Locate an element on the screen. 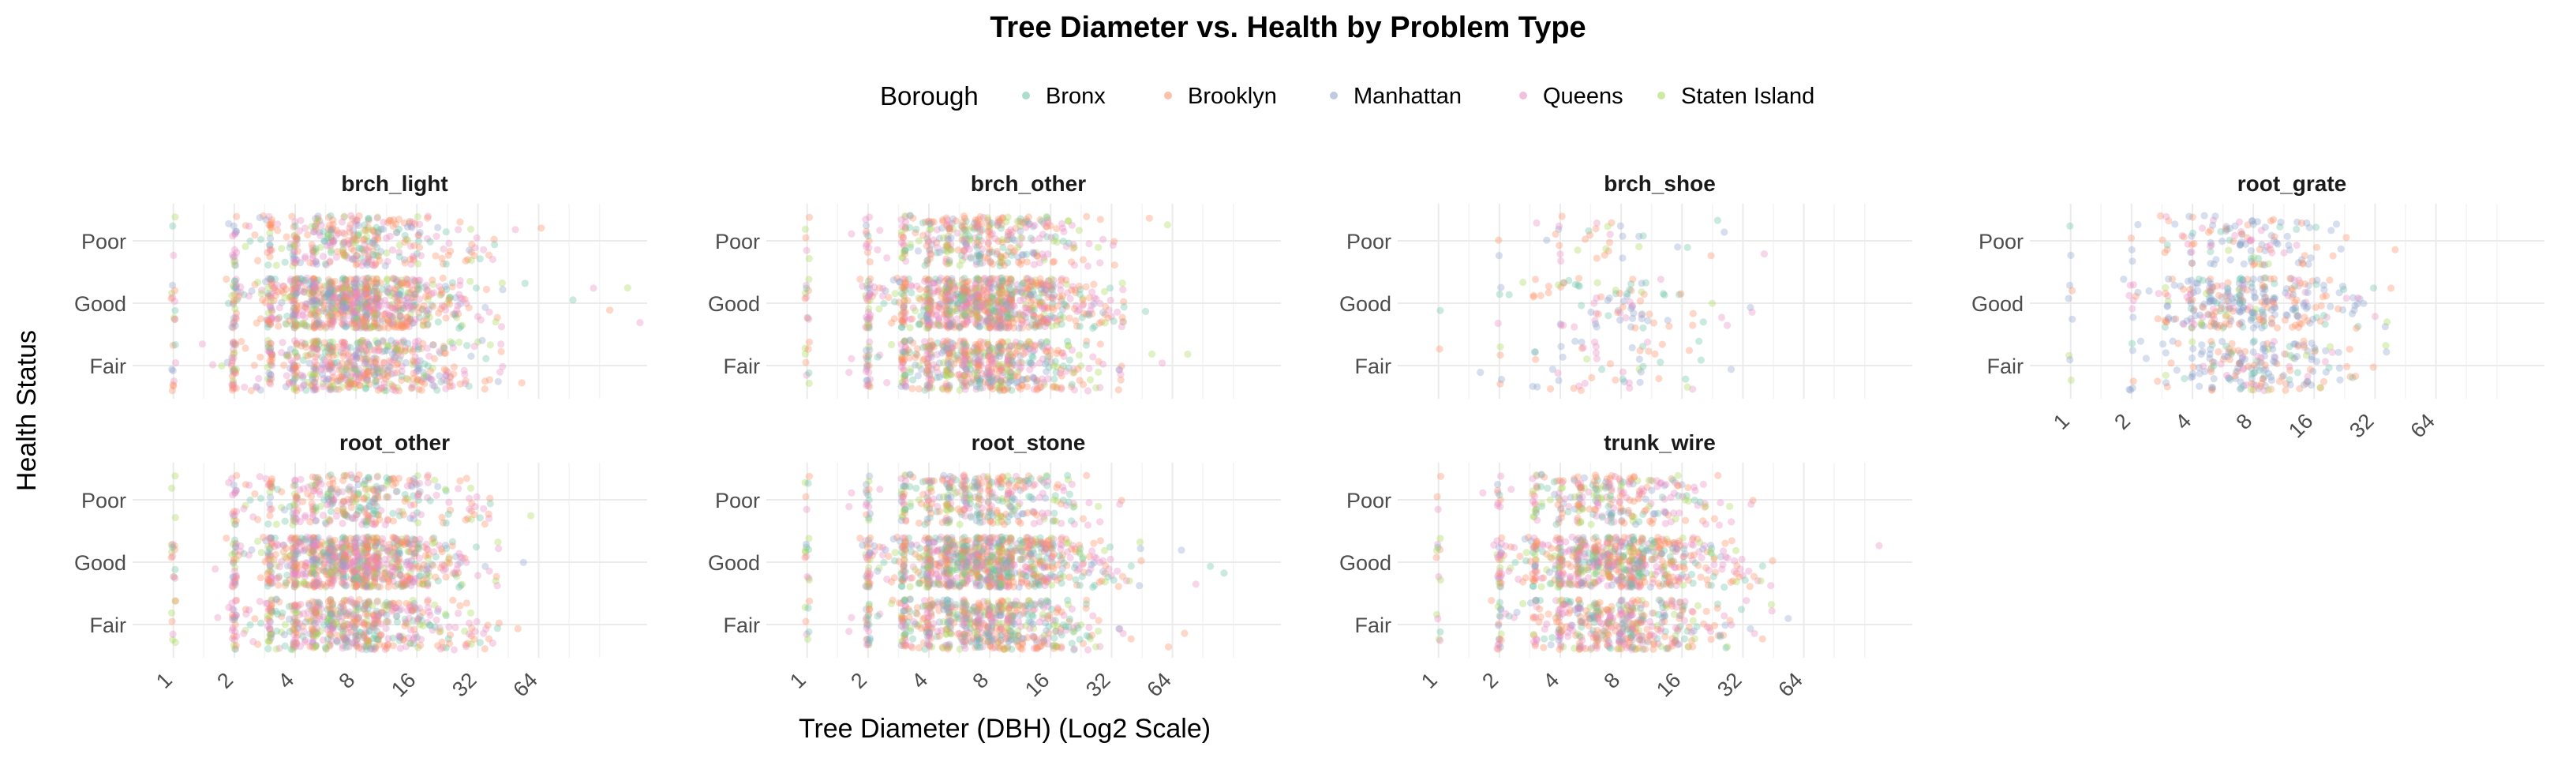 This screenshot has height=758, width=2576. legend-title: Borough is located at coordinates (929, 96).